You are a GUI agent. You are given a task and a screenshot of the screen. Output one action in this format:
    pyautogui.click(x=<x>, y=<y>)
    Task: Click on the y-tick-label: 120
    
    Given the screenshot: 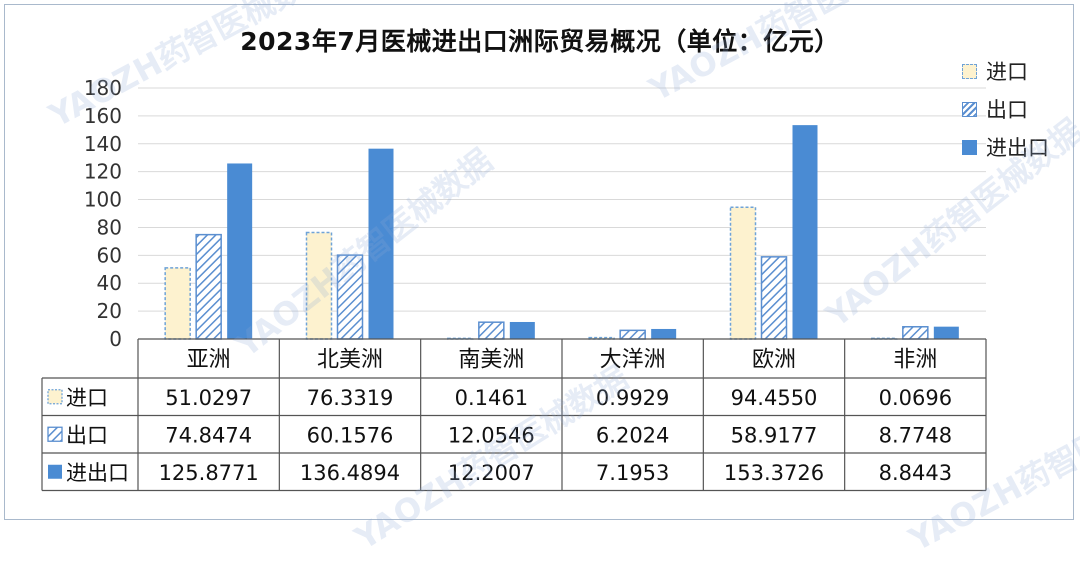 What is the action you would take?
    pyautogui.click(x=103, y=172)
    